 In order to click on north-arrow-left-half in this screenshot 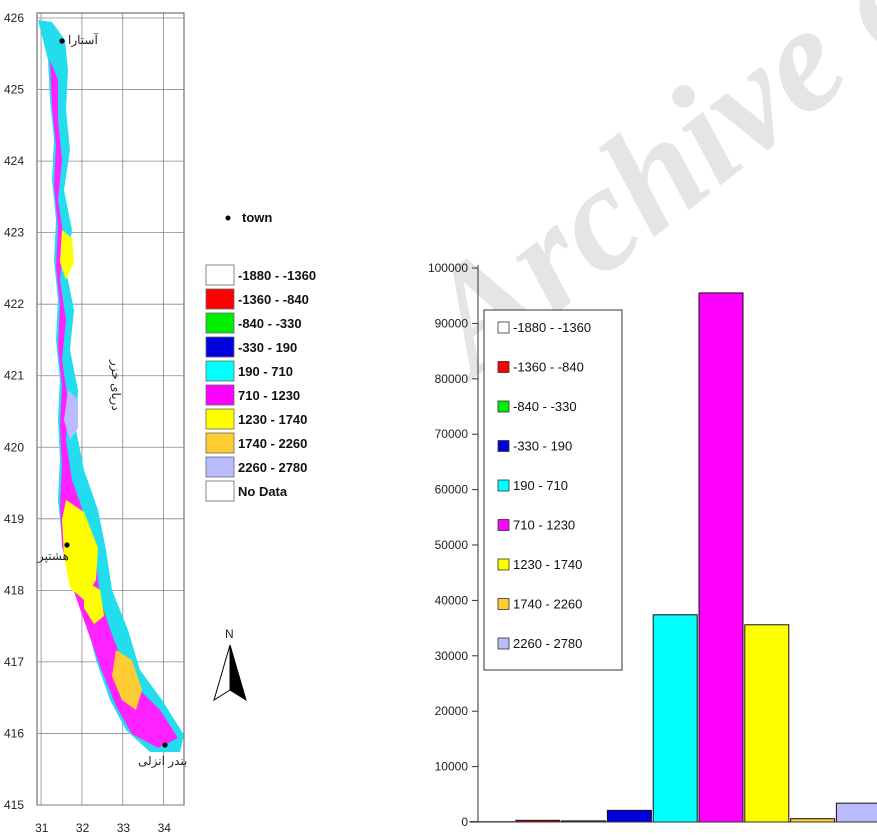, I will do `click(222, 673)`.